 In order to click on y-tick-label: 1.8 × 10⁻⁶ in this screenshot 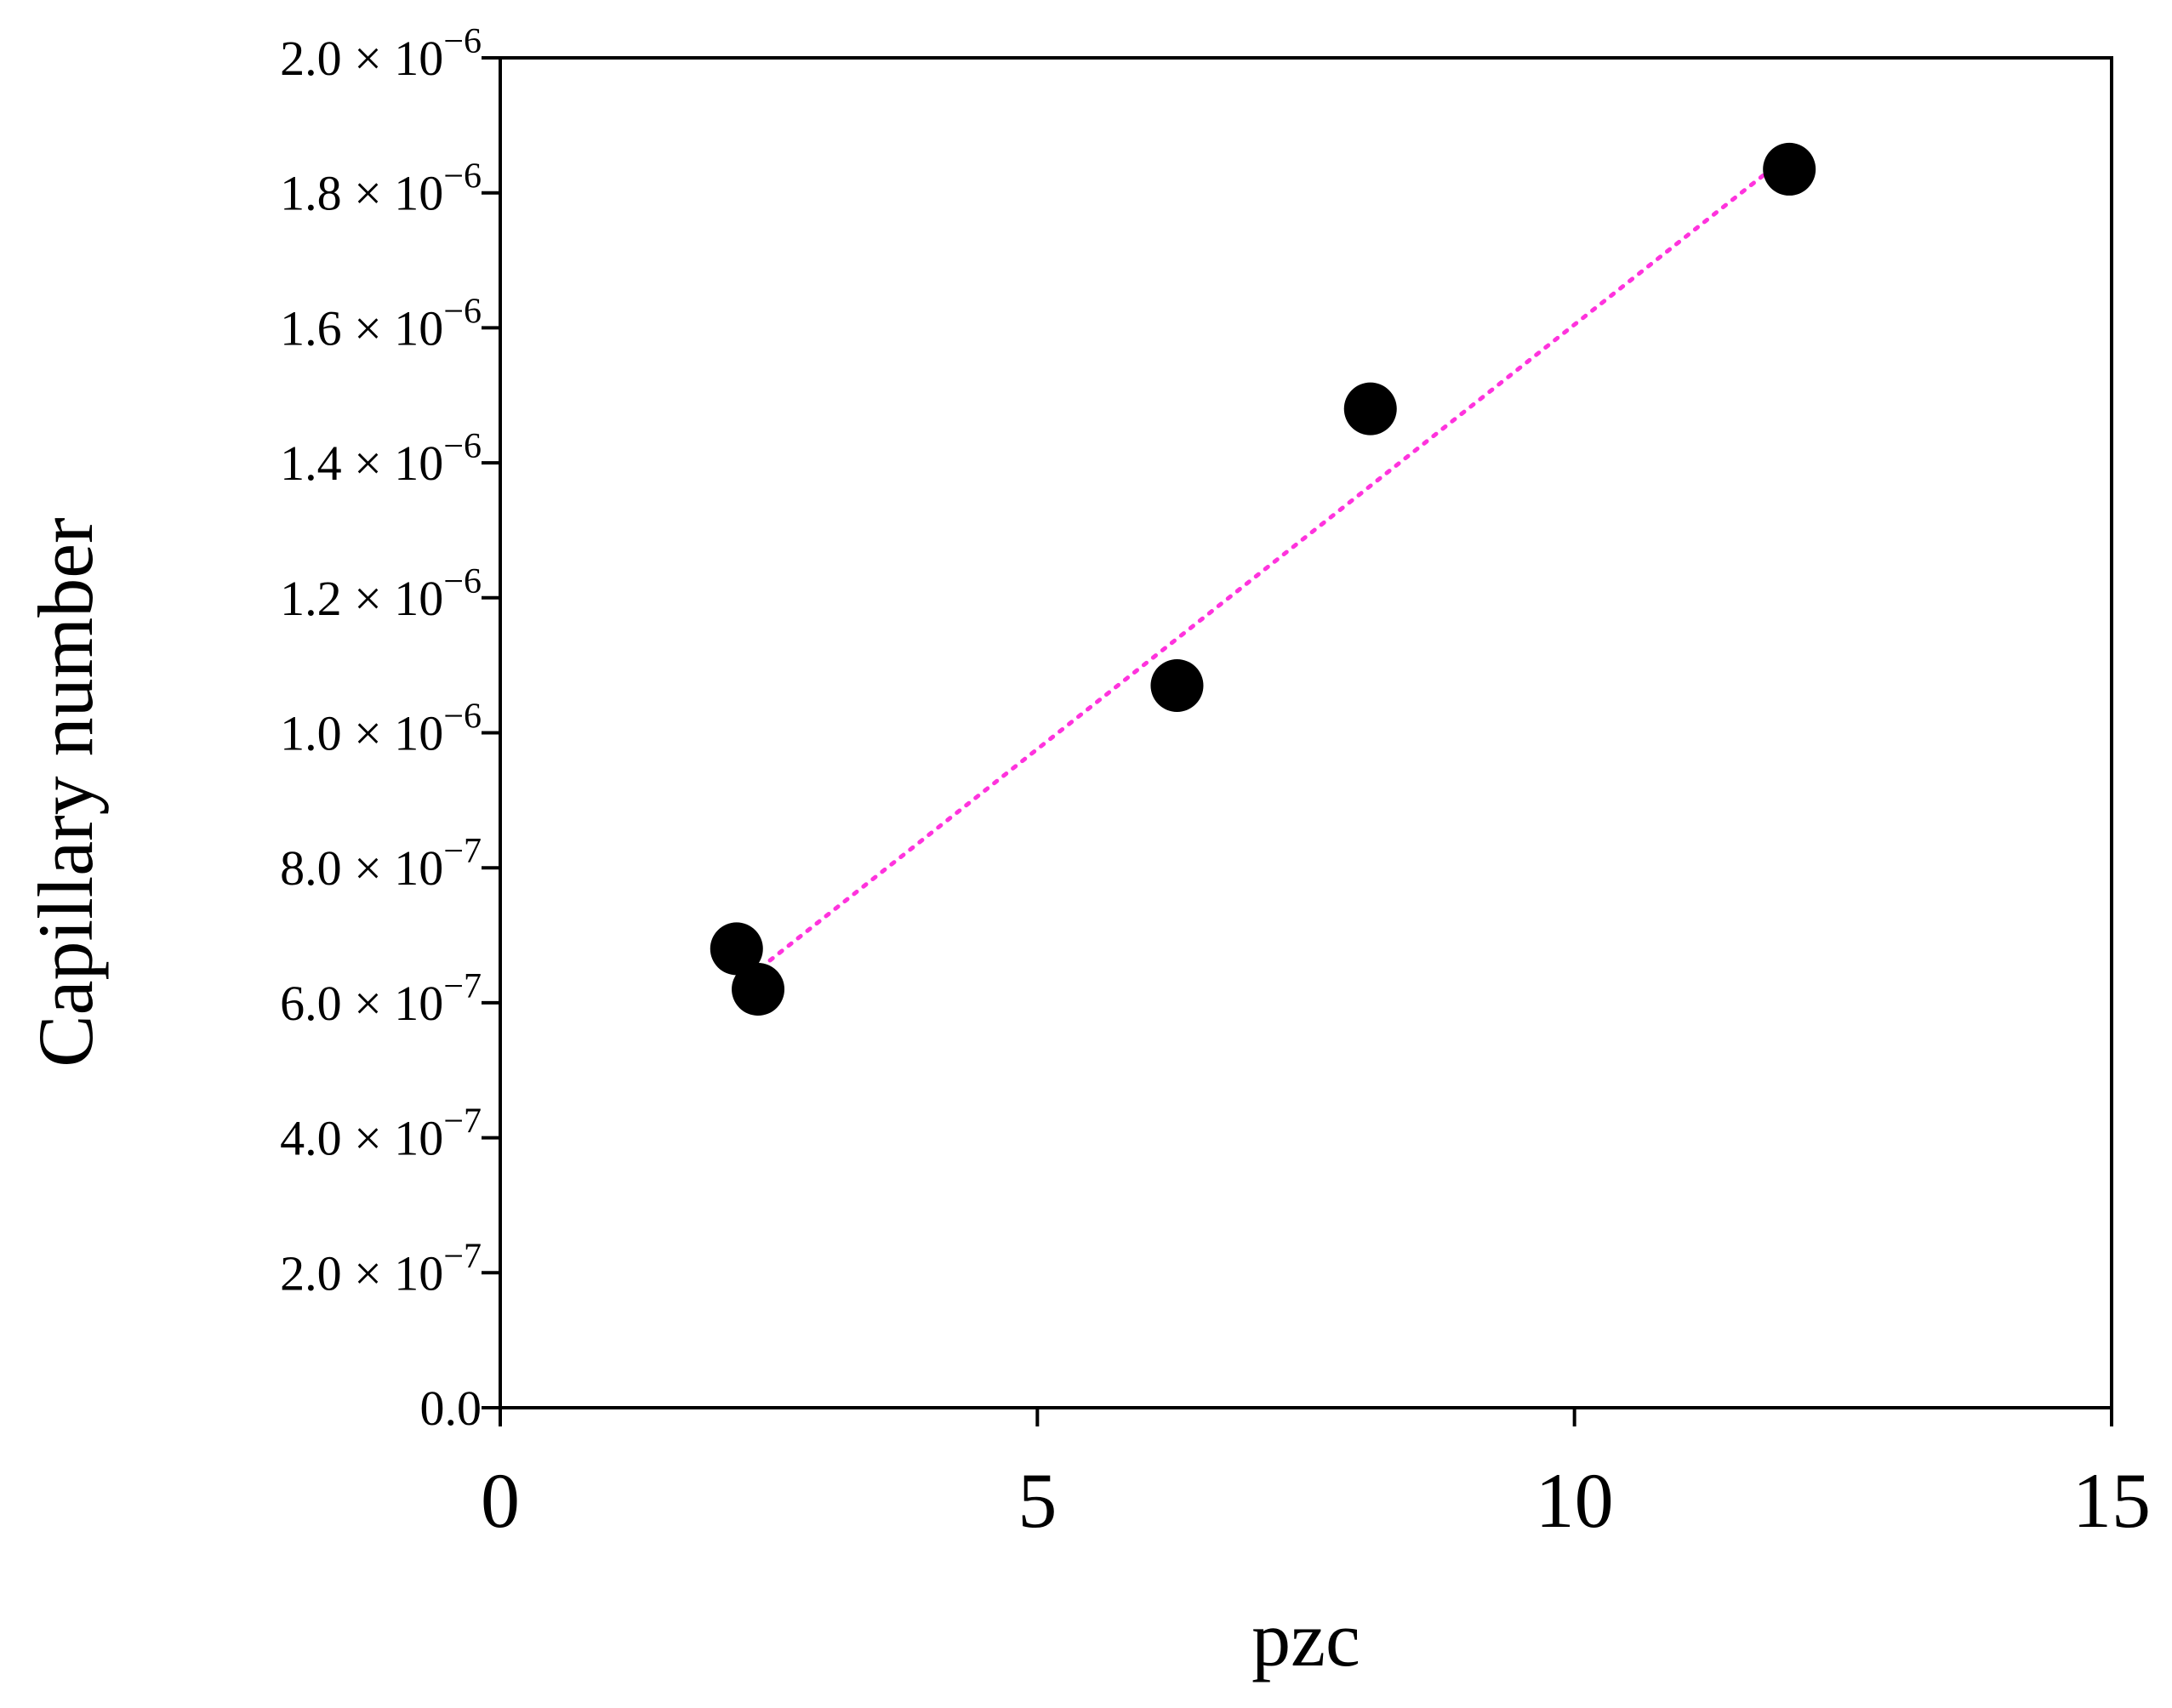, I will do `click(381, 189)`.